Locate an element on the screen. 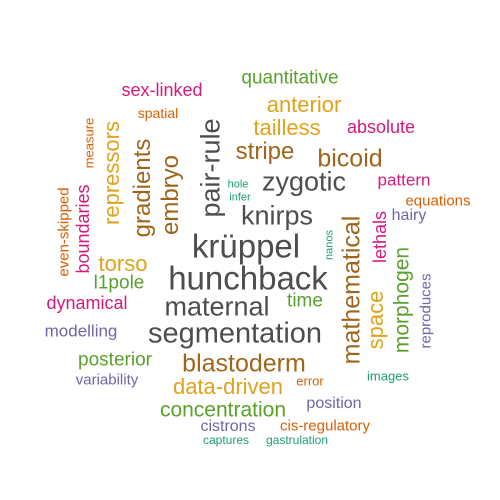  word-modelling: modelling is located at coordinates (81, 331).